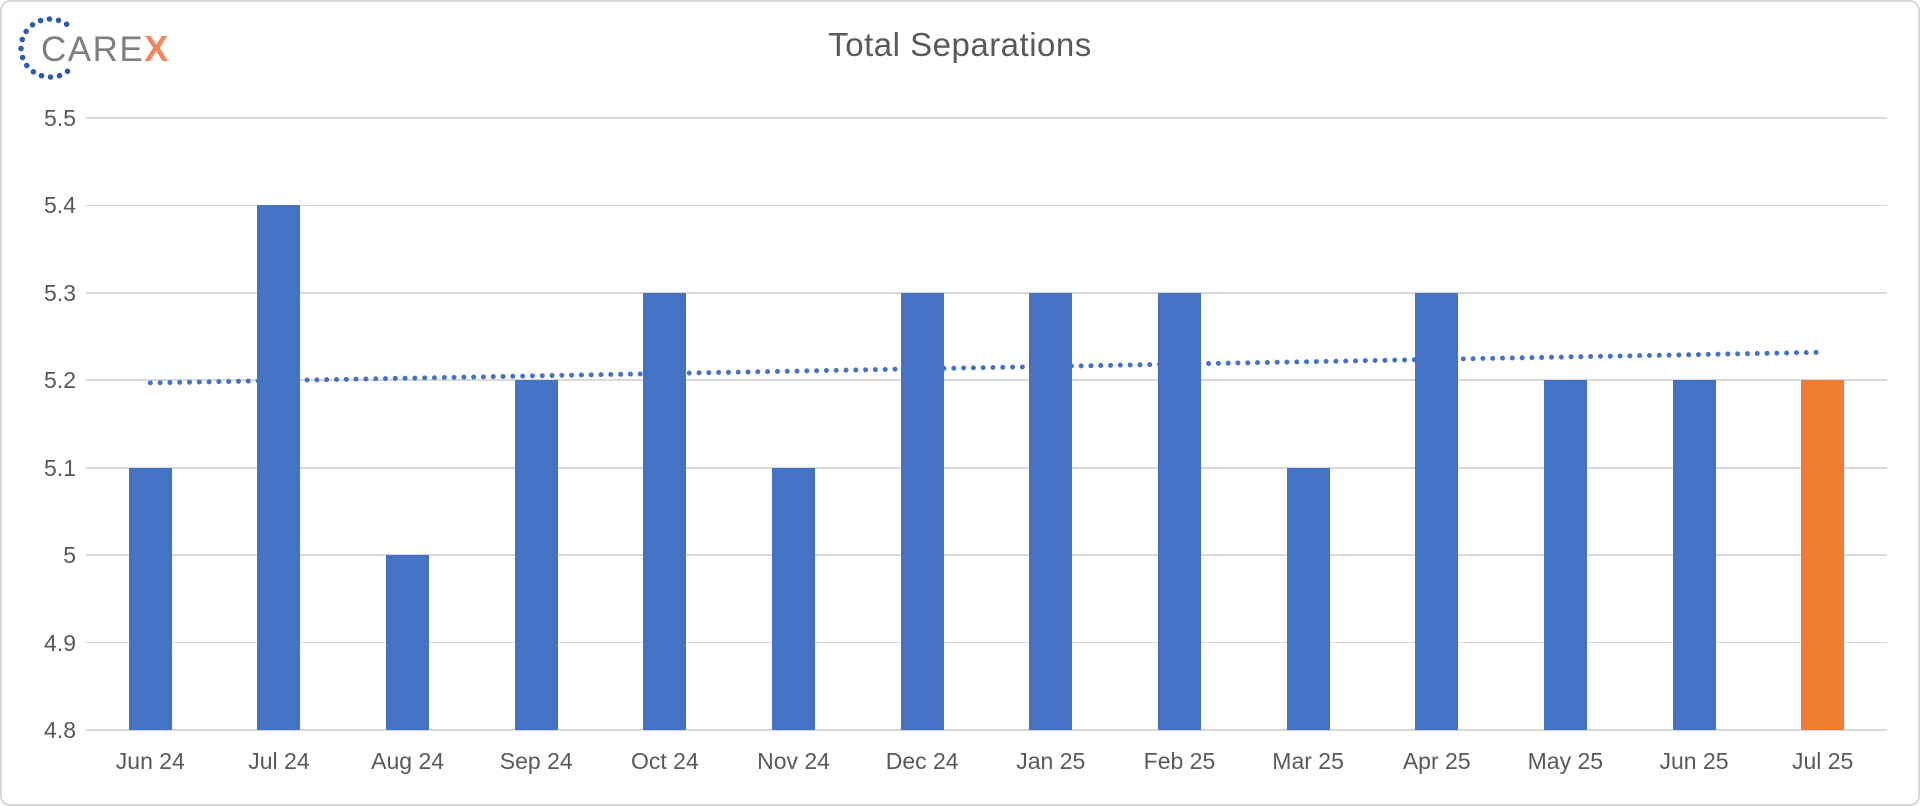 Image resolution: width=1920 pixels, height=806 pixels. I want to click on trendline, so click(986, 367).